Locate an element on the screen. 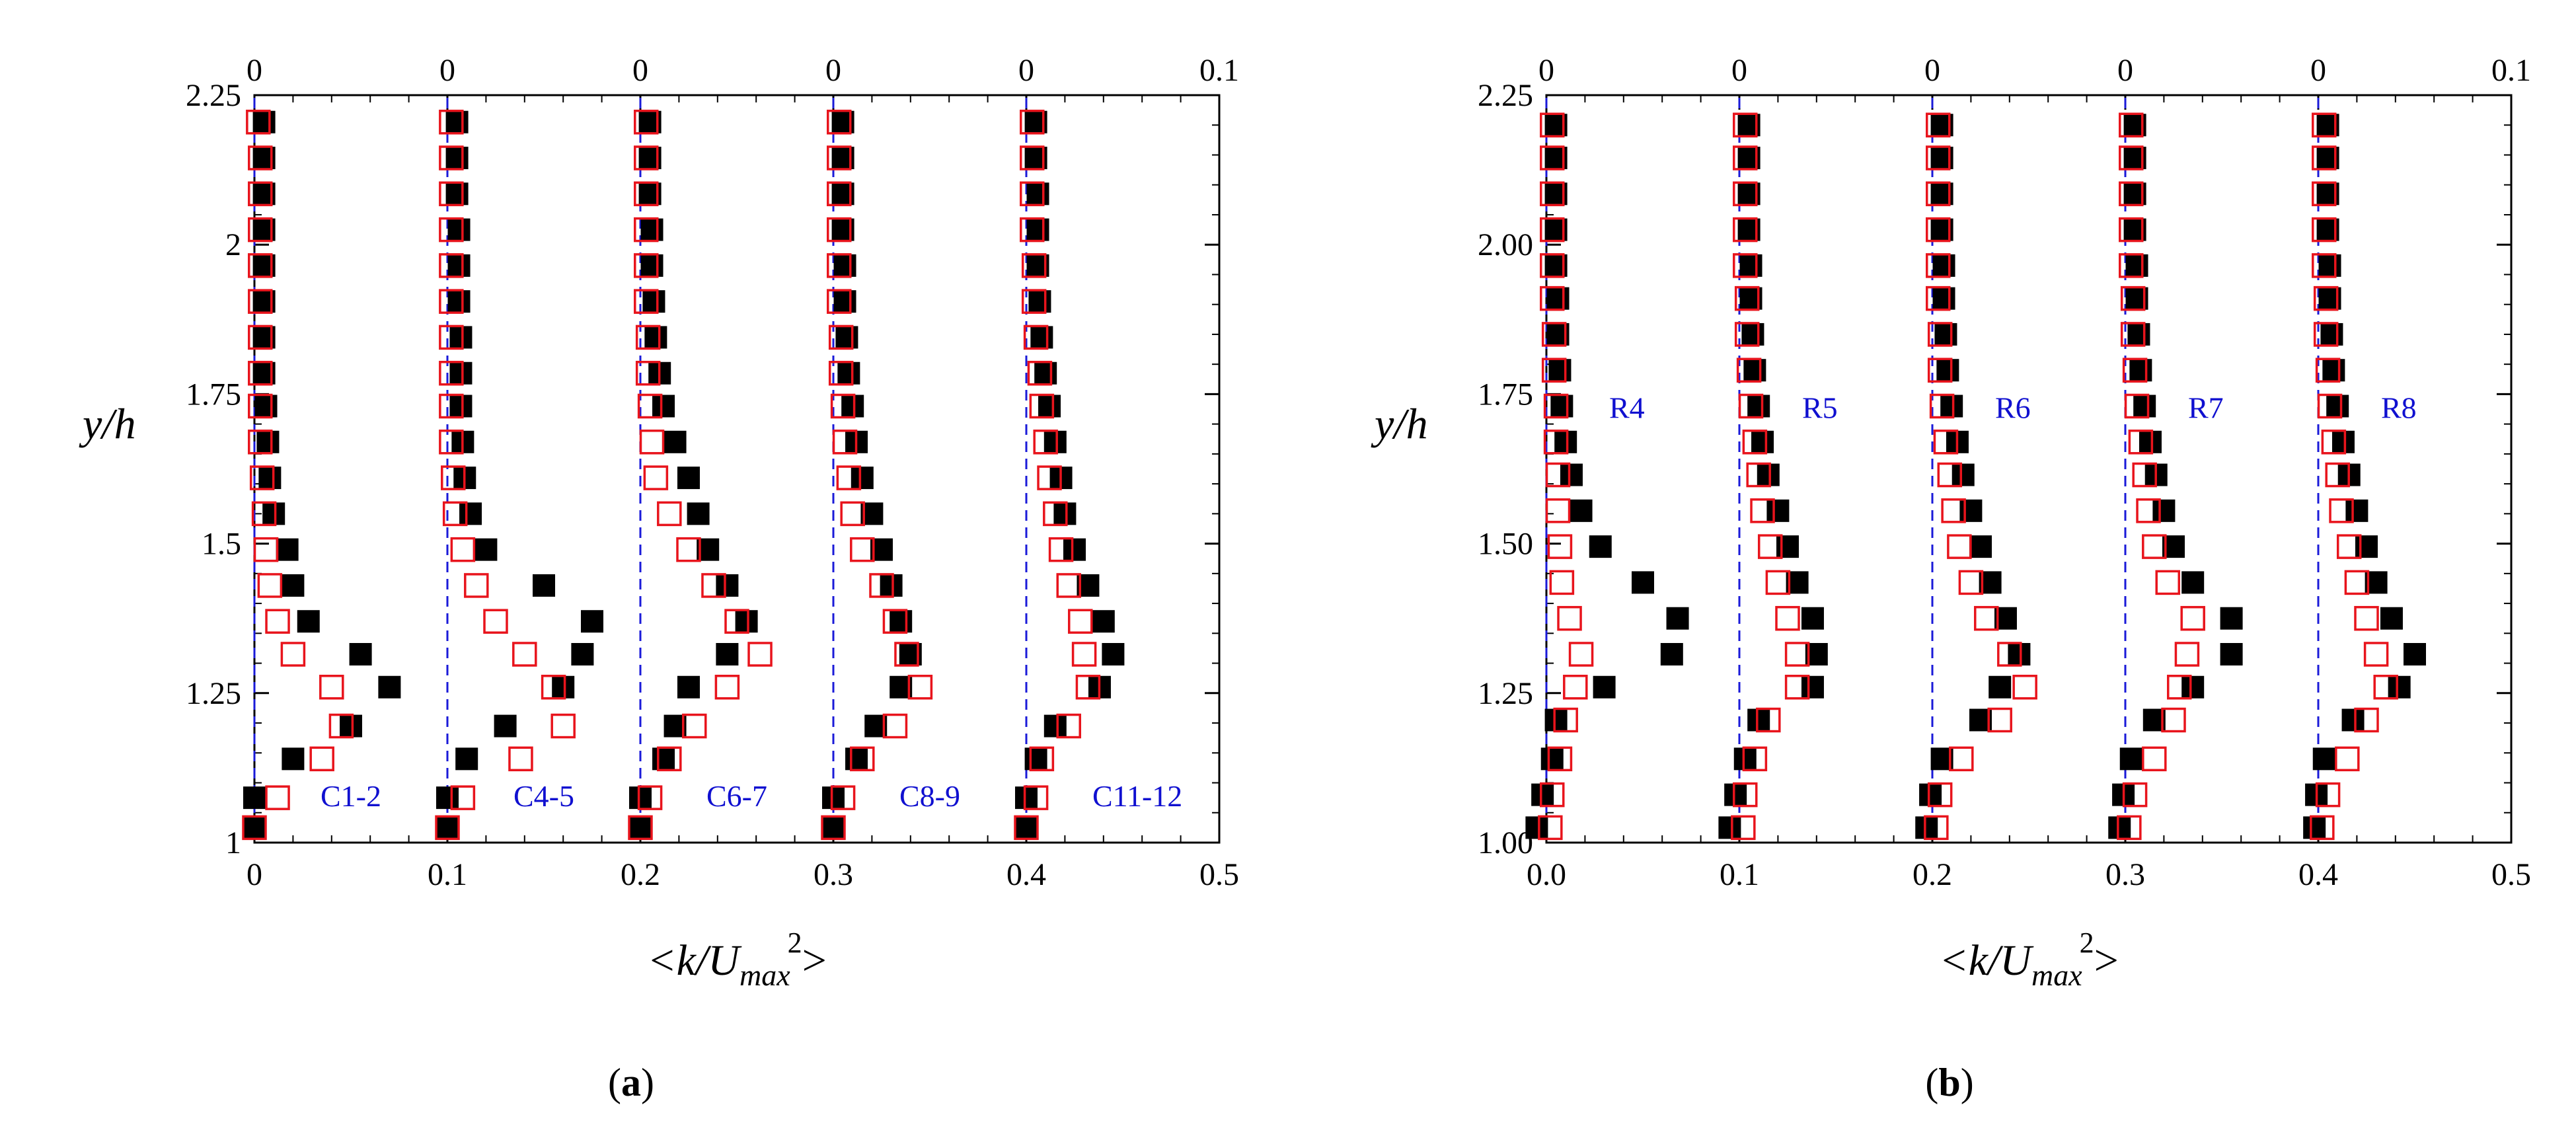 The height and width of the screenshot is (1138, 2576). profile-C6-7: C6-7 is located at coordinates (701, 469).